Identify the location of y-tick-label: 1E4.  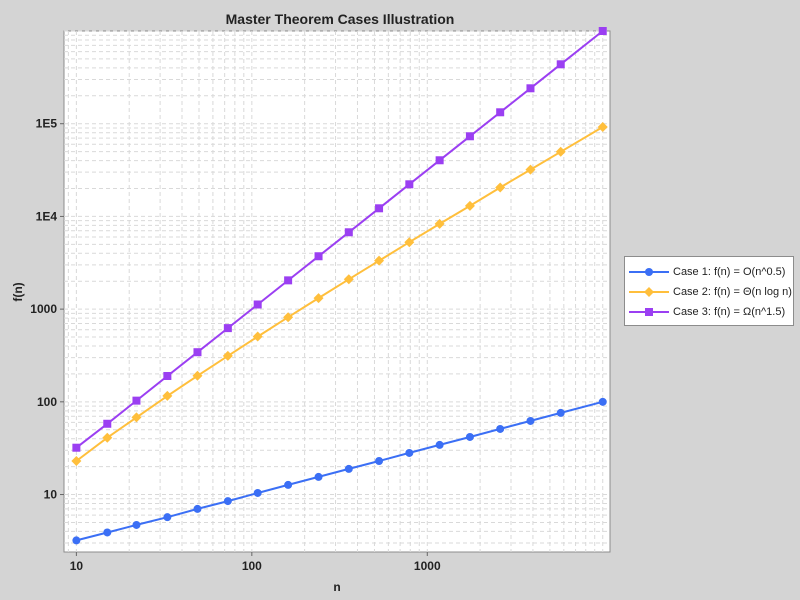
(47, 216).